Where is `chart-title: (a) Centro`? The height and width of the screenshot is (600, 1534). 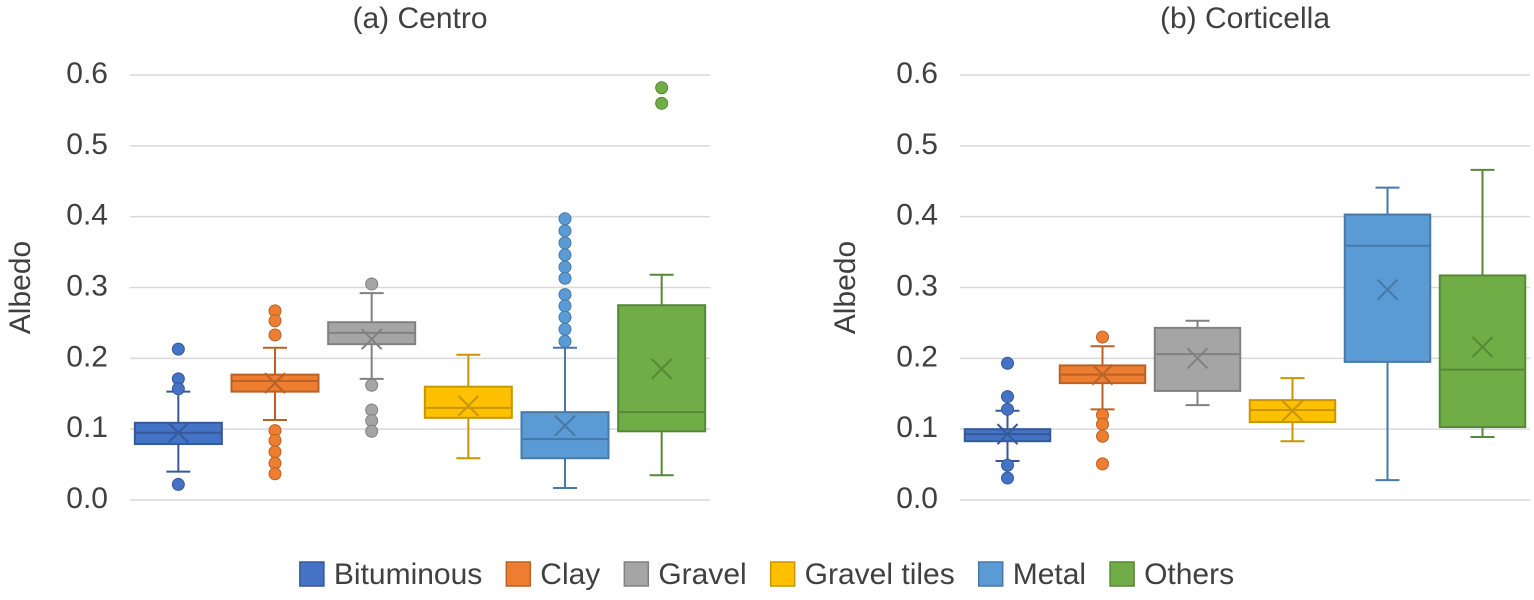 chart-title: (a) Centro is located at coordinates (419, 18).